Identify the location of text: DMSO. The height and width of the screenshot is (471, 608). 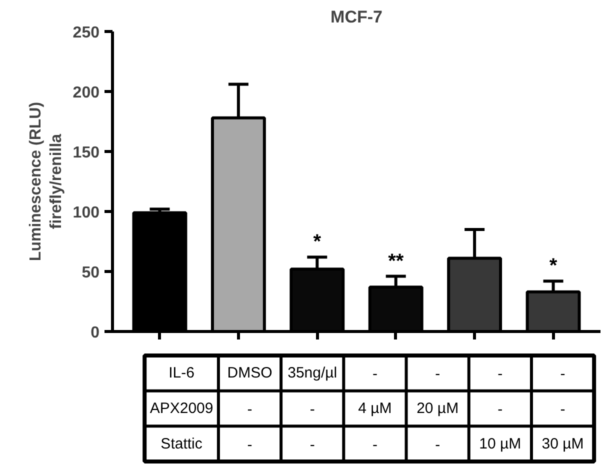
(249, 373).